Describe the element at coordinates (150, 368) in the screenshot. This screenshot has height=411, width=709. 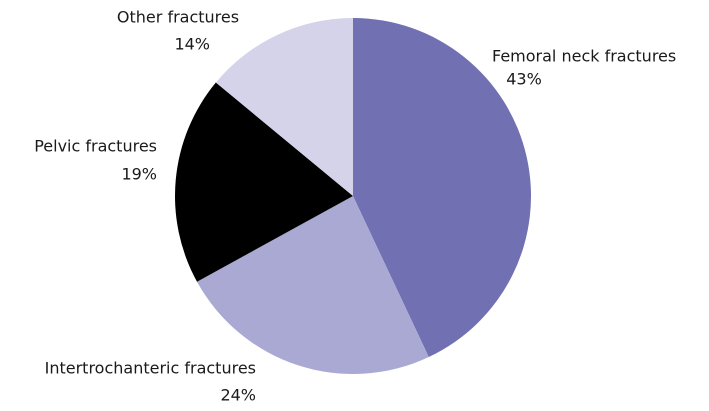
I see `slice-label: Intertrochanteric fractures` at that location.